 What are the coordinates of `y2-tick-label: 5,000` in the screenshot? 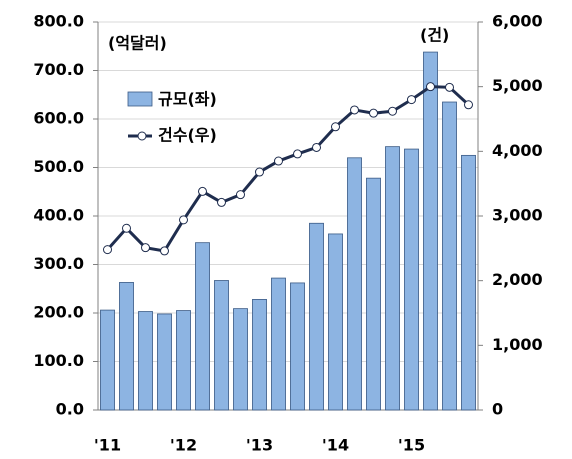 It's located at (517, 85).